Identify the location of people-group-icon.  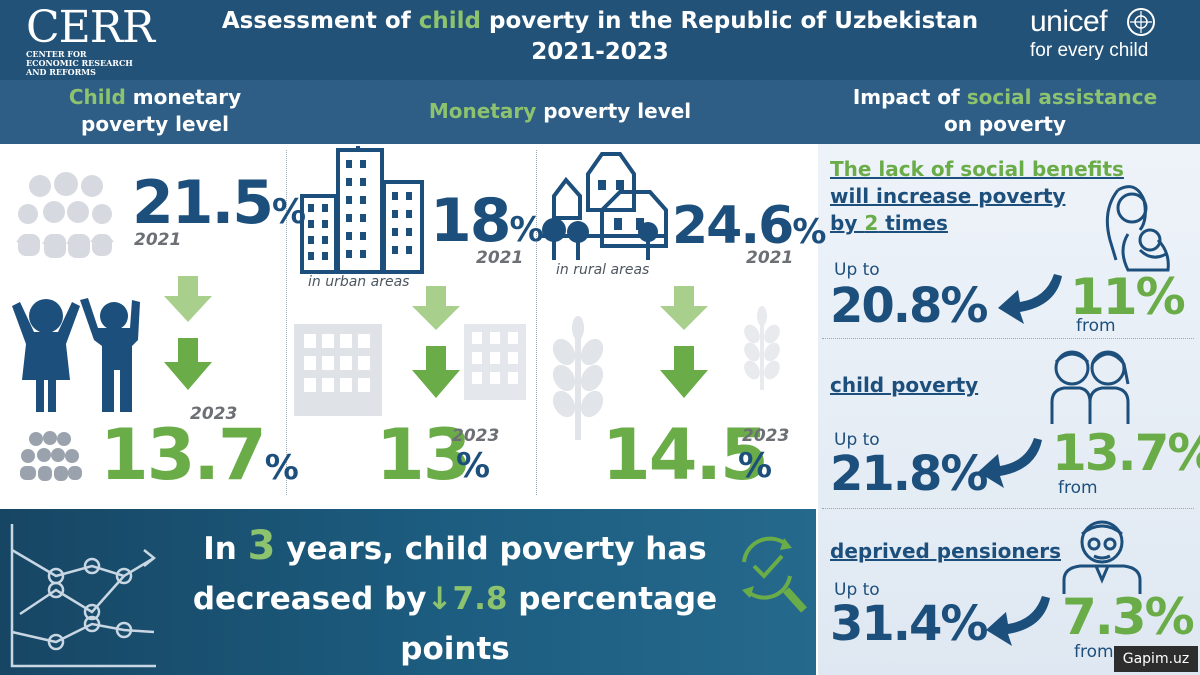
(65, 215).